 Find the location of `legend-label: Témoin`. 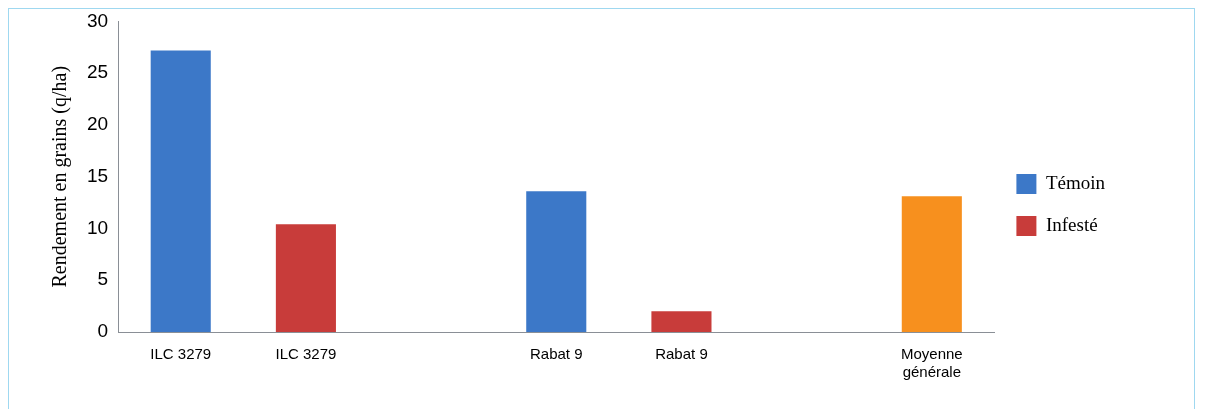

legend-label: Témoin is located at coordinates (1075, 182).